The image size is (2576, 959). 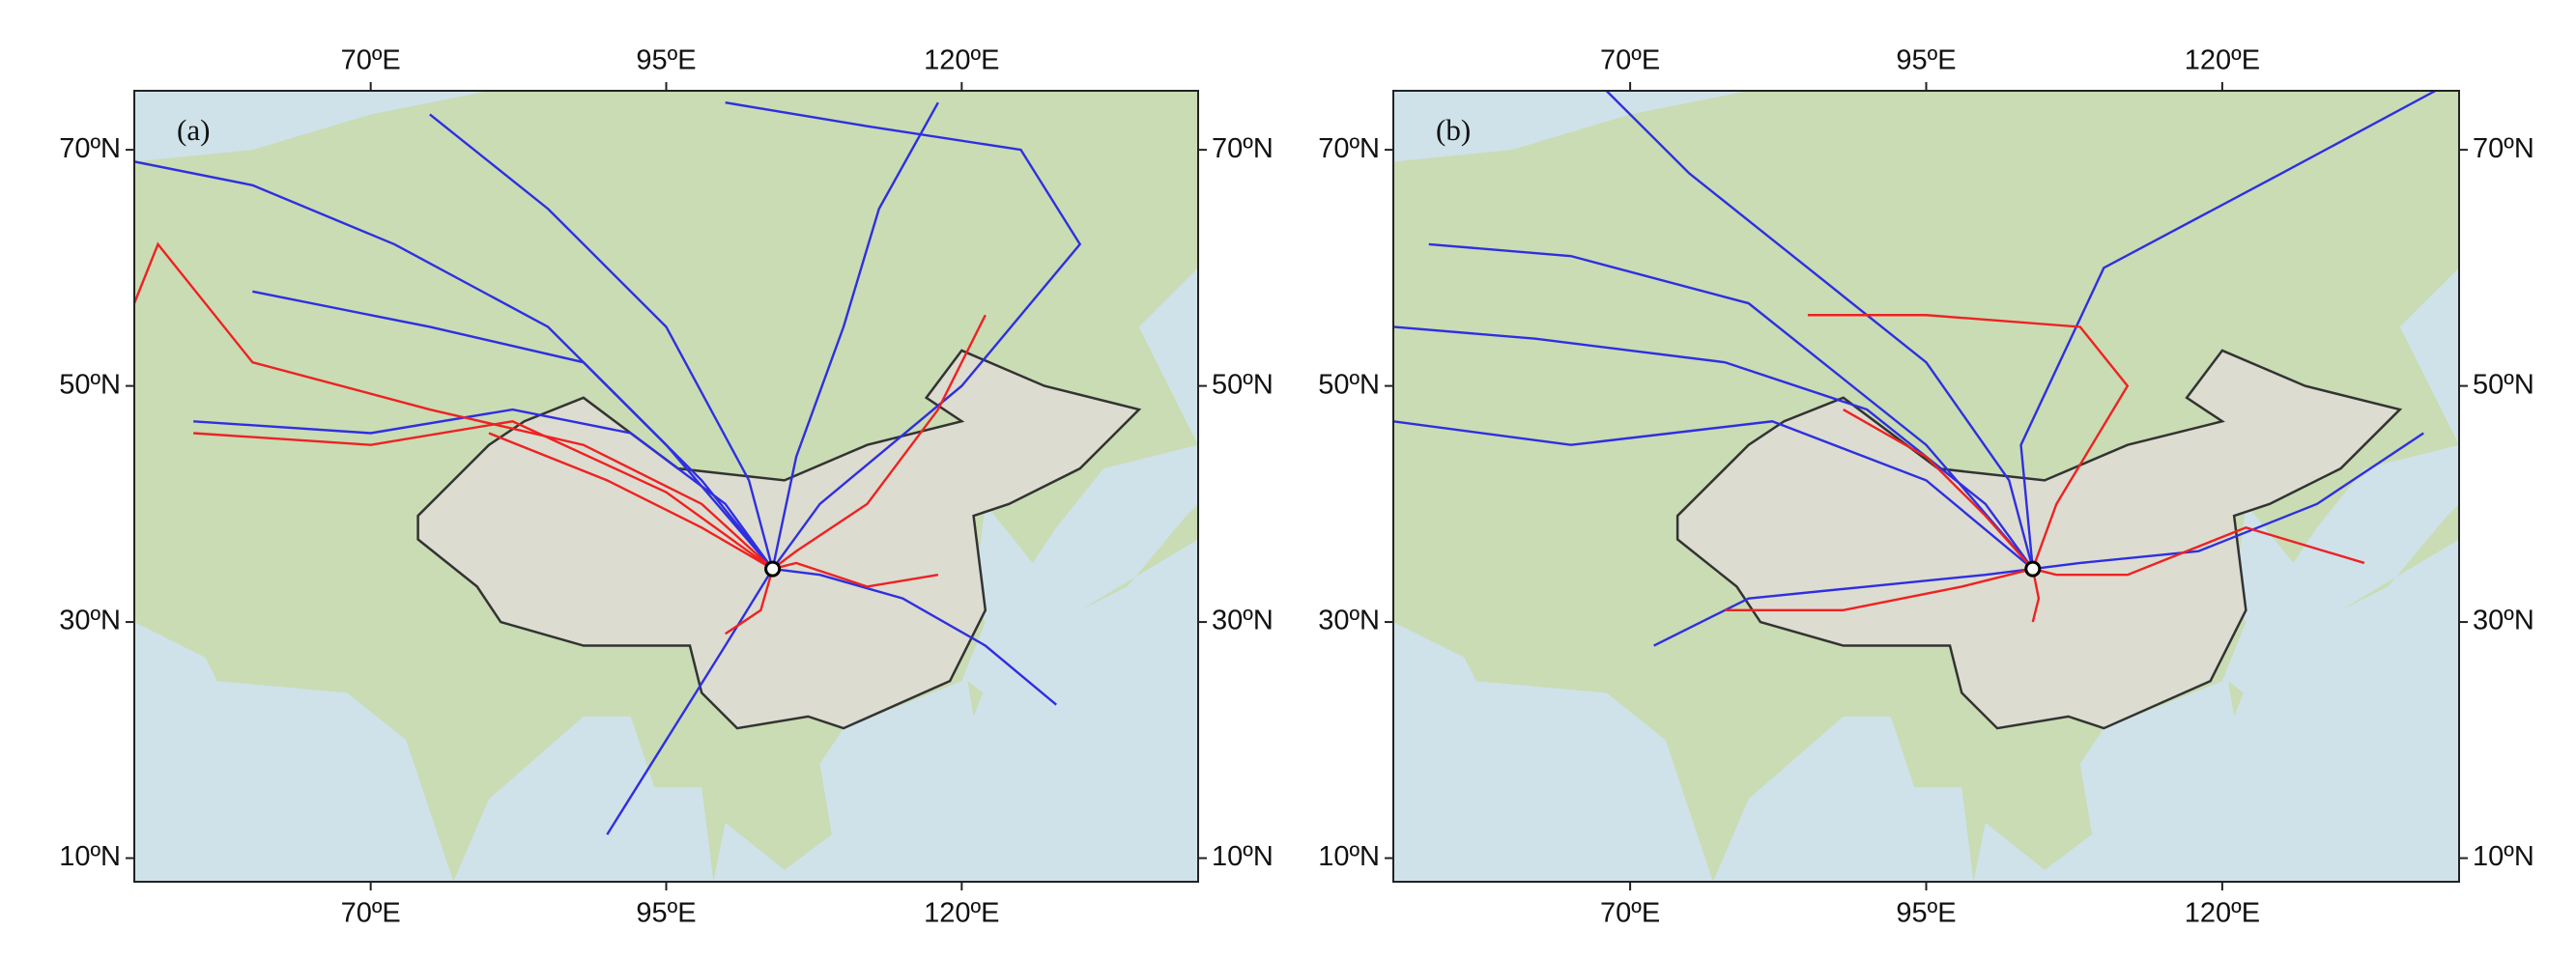 What do you see at coordinates (1454, 130) in the screenshot?
I see `panel-label: (b)` at bounding box center [1454, 130].